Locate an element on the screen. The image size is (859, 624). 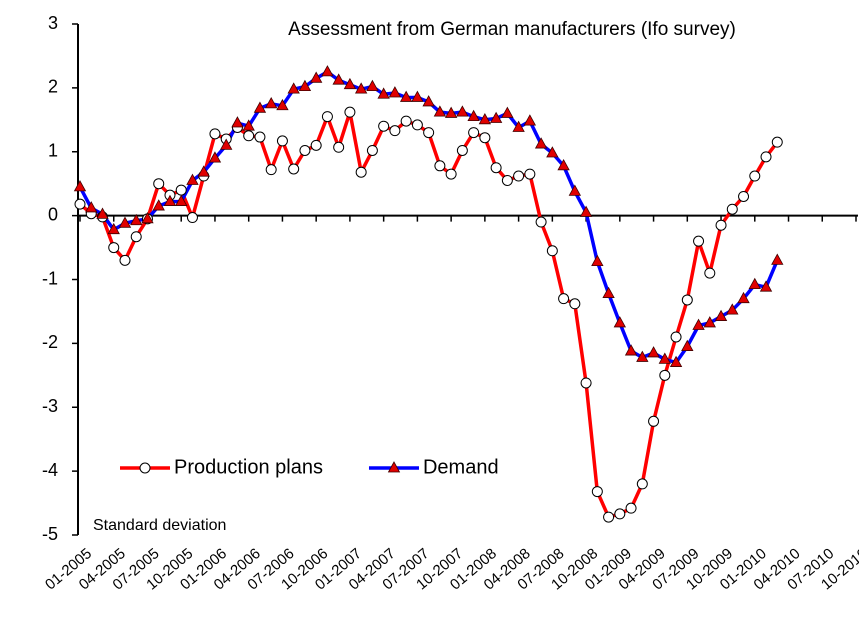
y-tick-label: -3 is located at coordinates (50, 406).